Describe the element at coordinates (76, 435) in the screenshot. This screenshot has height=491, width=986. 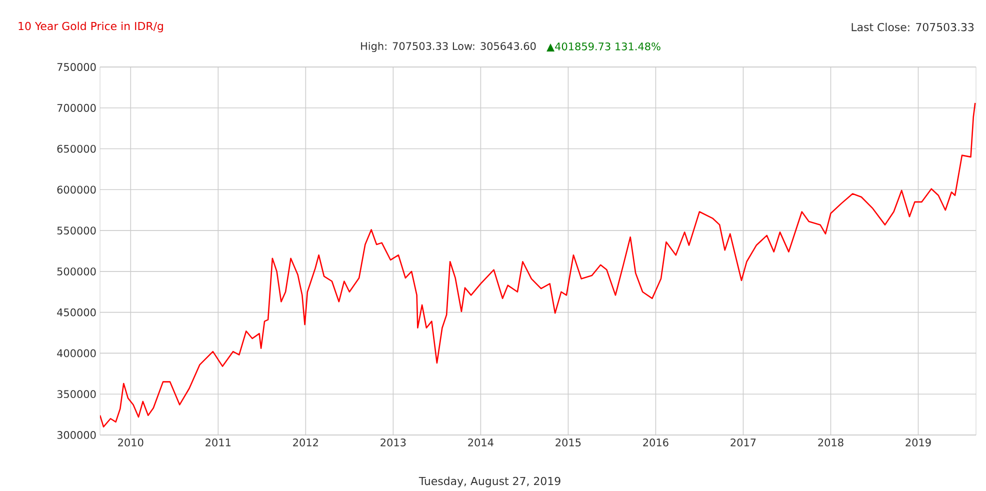
I see `y-tick-label: 300000` at that location.